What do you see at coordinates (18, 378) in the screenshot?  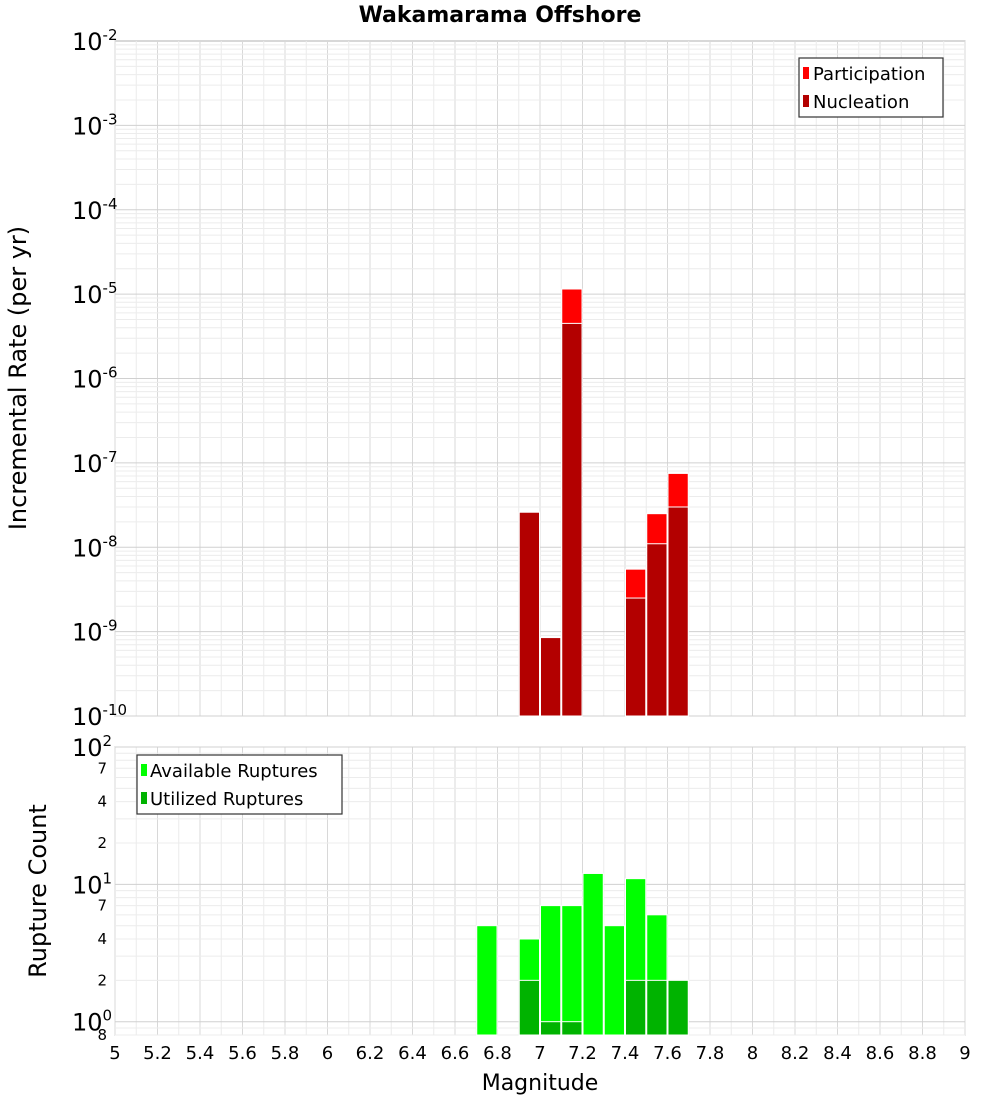 I see `top-y-axis-label: Incremental Rate (per yr)` at bounding box center [18, 378].